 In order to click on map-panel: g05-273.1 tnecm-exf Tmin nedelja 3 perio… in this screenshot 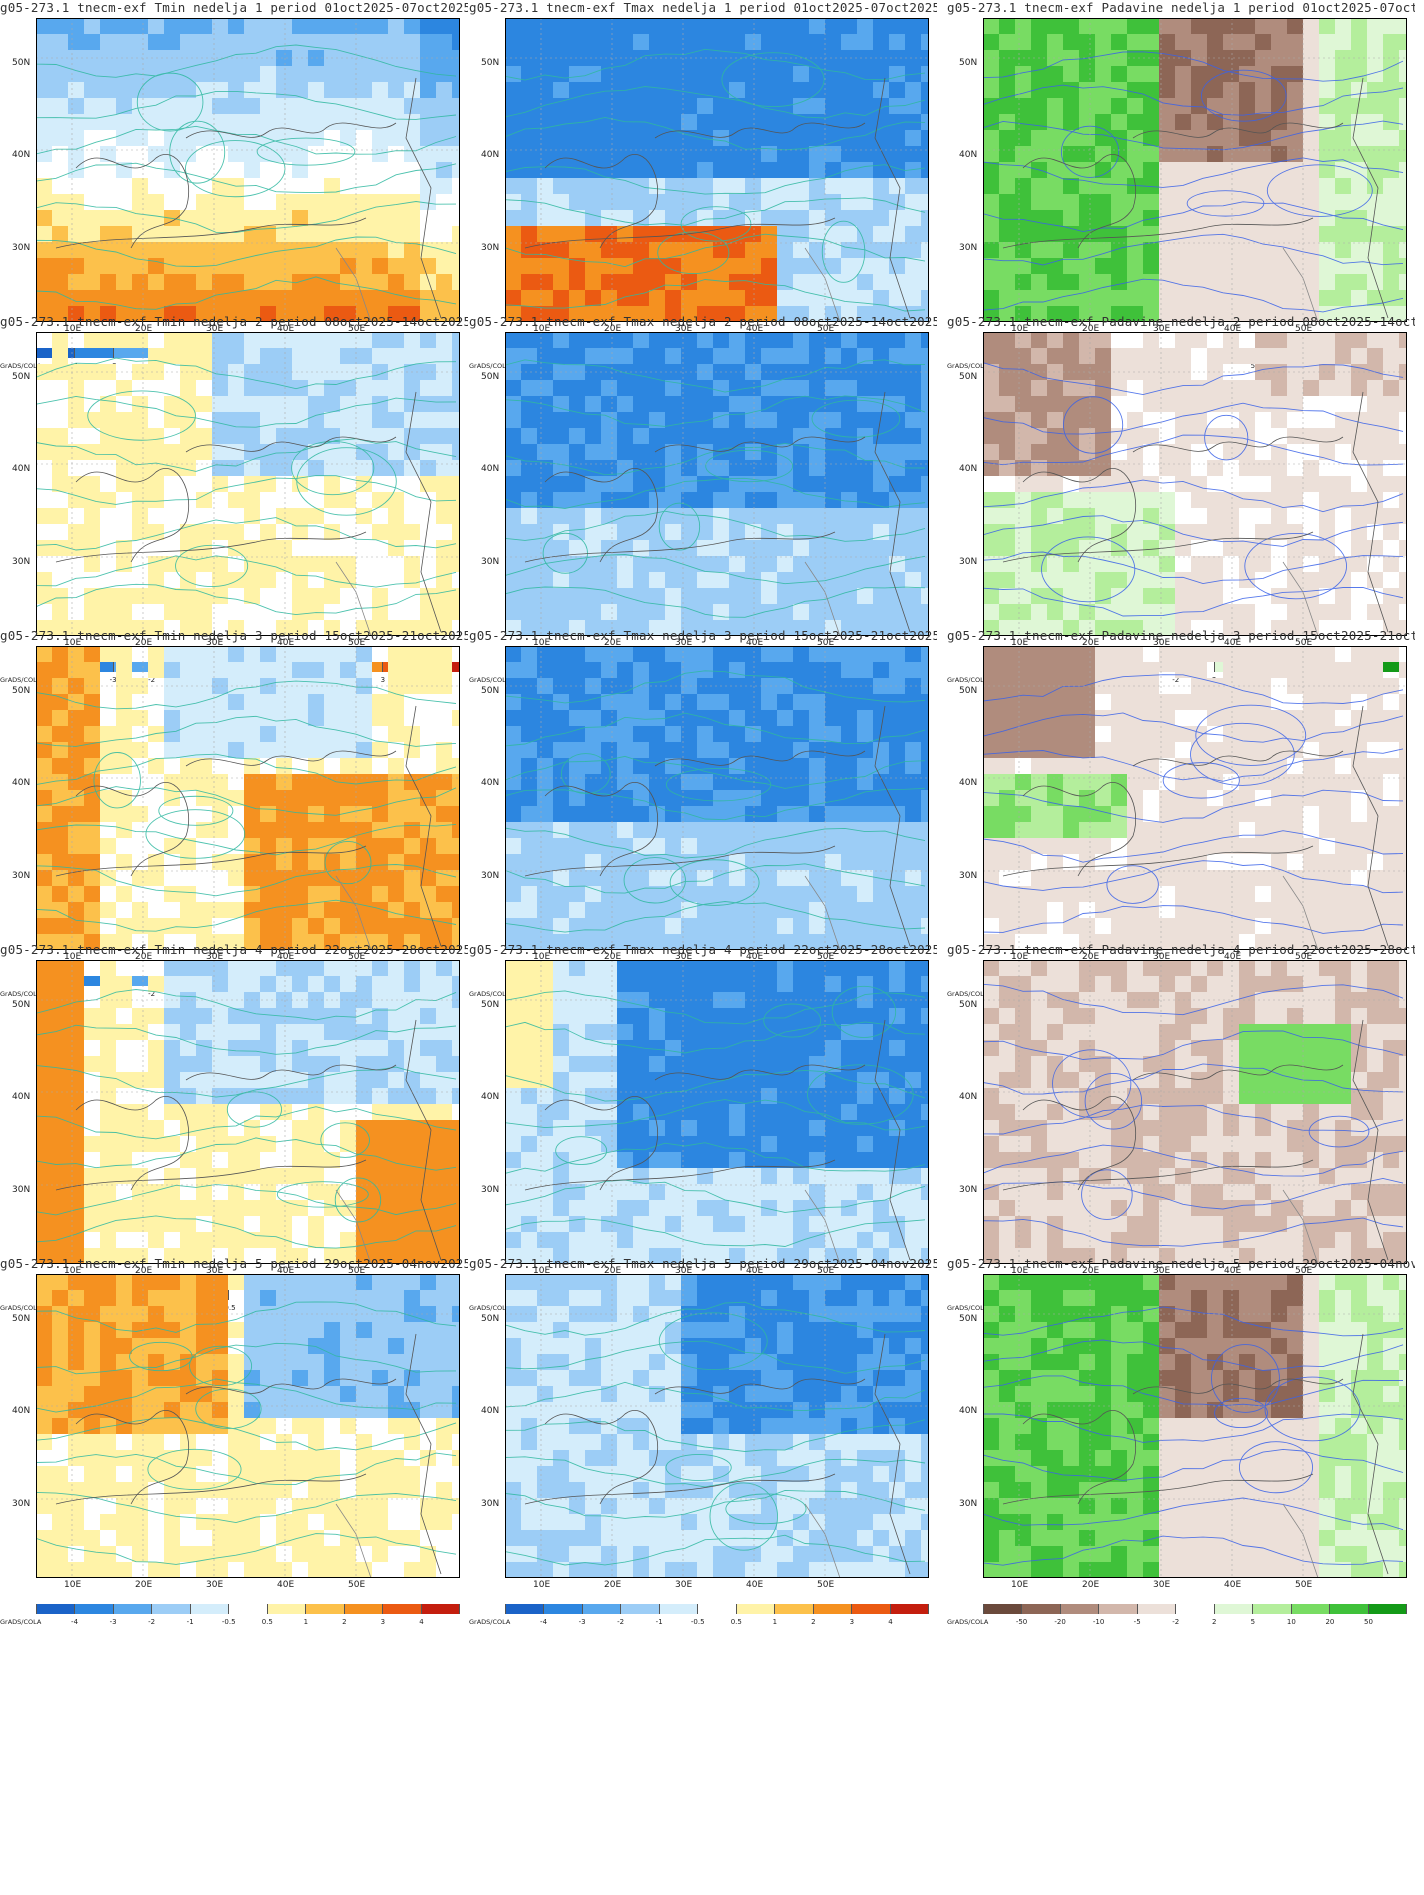, I will do `click(234, 817)`.